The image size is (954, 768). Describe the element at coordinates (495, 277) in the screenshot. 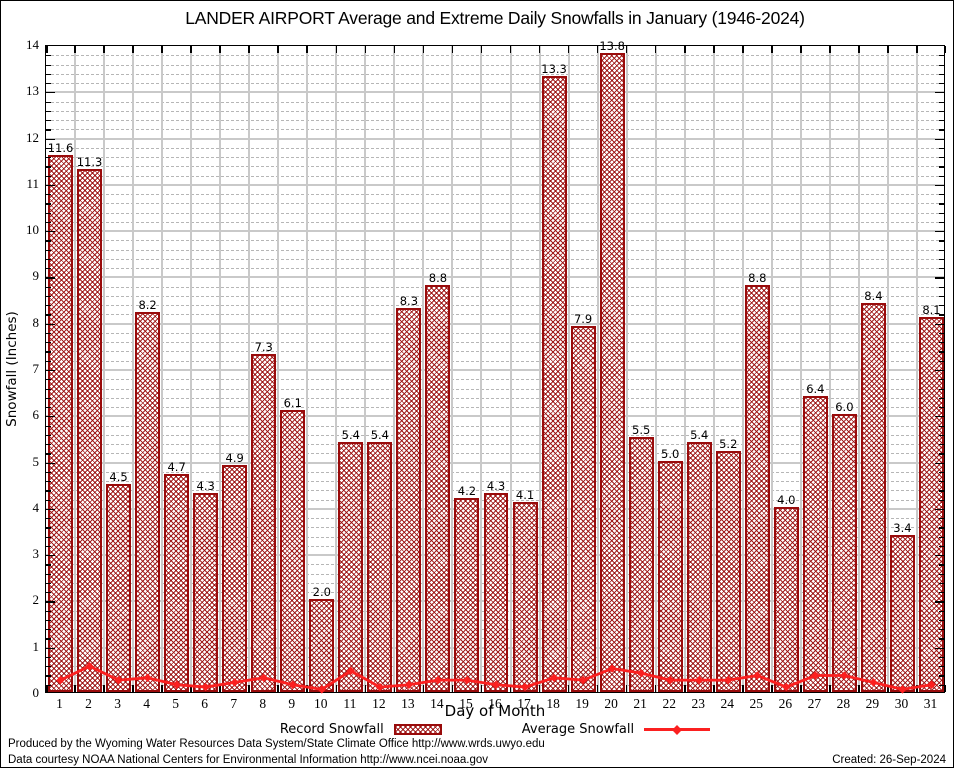

I see `h-gridline-major` at that location.